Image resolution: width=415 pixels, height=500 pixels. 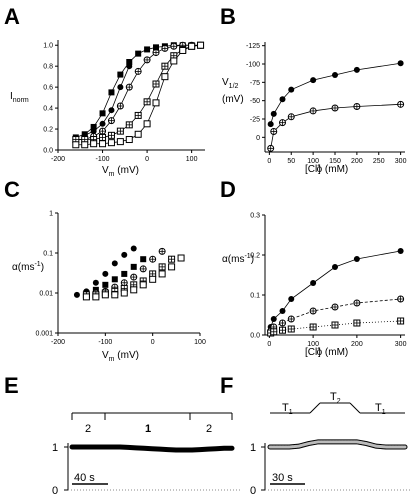 I want to click on panel-d-xtick-label-2: 200, so click(x=357, y=344).